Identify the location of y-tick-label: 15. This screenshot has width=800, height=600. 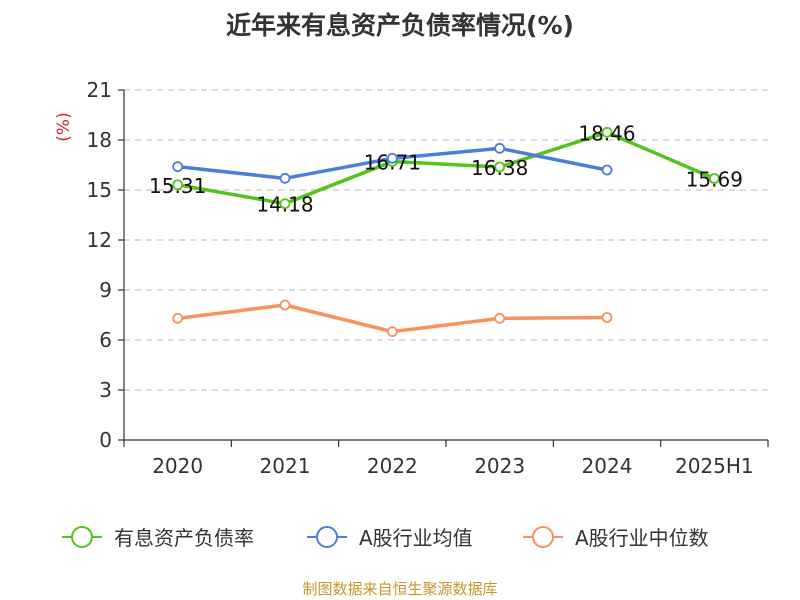
(99, 190).